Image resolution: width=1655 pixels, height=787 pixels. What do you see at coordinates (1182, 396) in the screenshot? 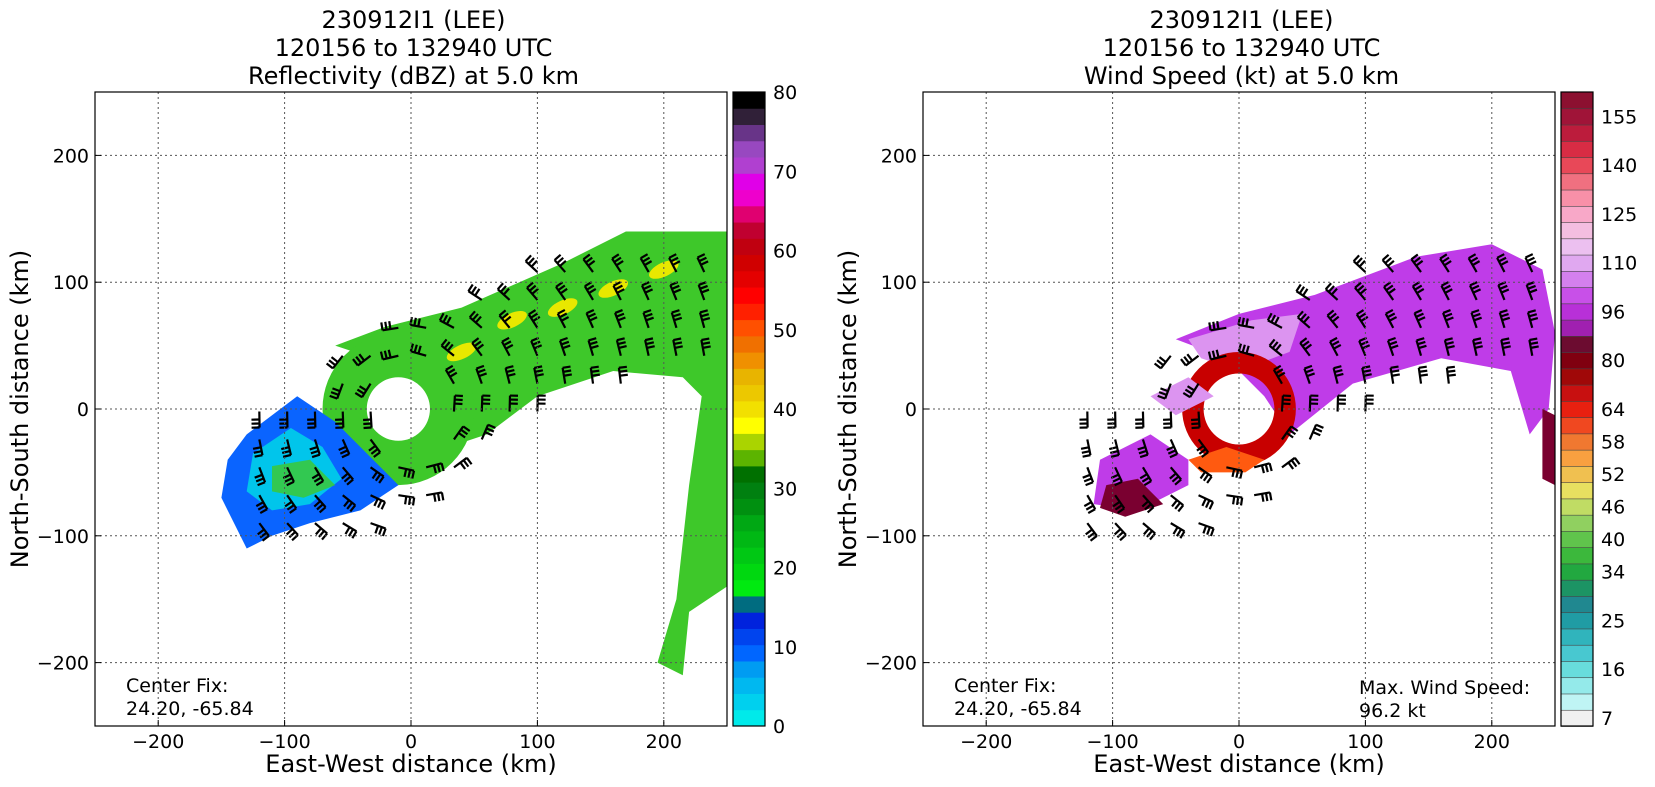
I see `inner-wind-west` at bounding box center [1182, 396].